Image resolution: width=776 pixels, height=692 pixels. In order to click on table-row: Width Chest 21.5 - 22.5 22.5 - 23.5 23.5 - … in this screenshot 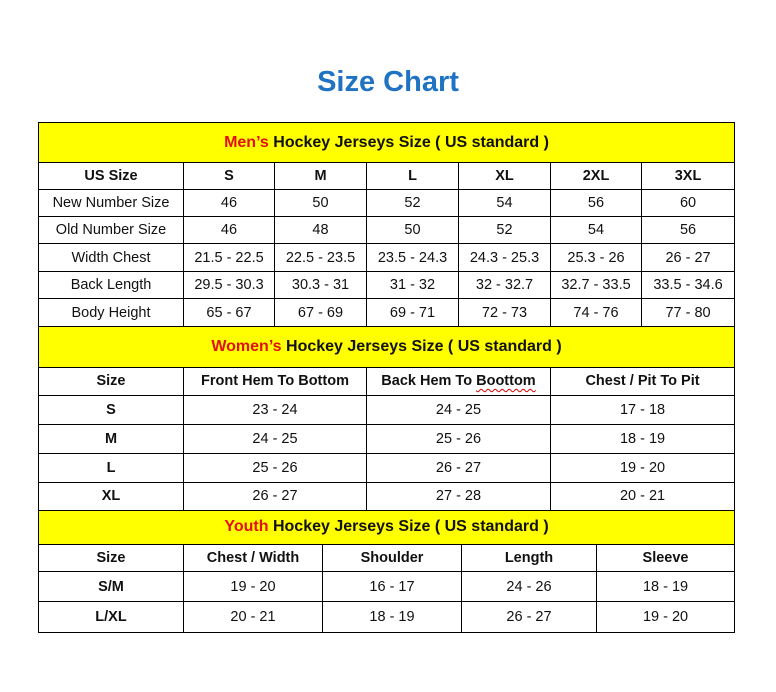, I will do `click(387, 257)`.